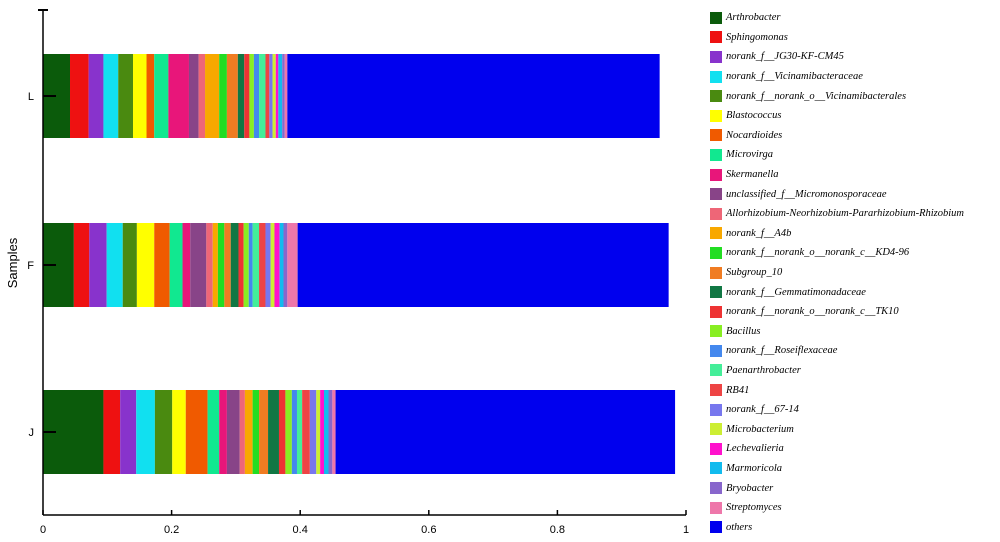 The width and height of the screenshot is (1000, 542). I want to click on bar-J, so click(359, 432).